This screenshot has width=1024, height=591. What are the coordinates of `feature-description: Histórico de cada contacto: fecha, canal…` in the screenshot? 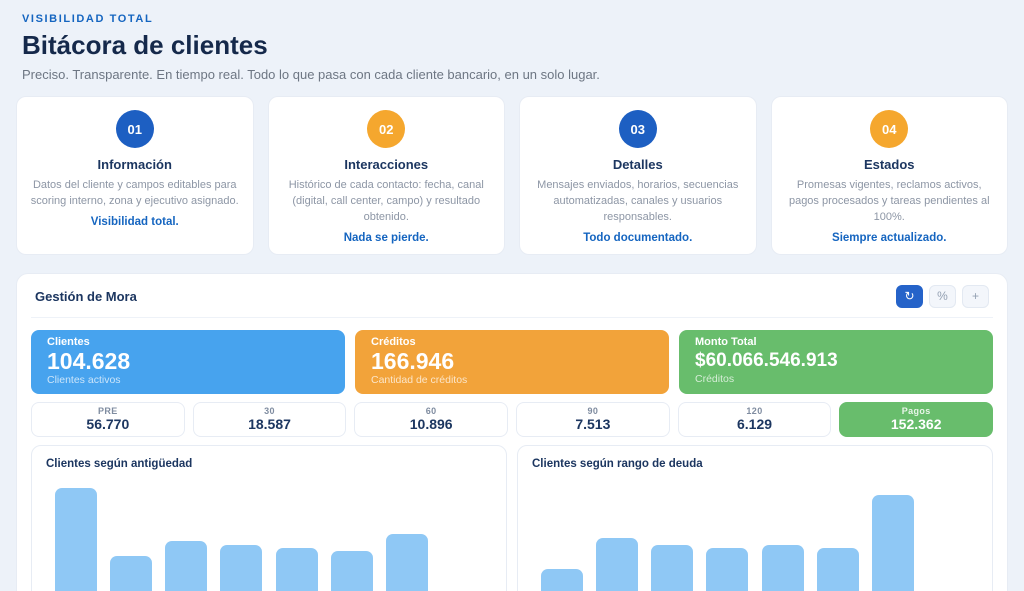 It's located at (386, 201).